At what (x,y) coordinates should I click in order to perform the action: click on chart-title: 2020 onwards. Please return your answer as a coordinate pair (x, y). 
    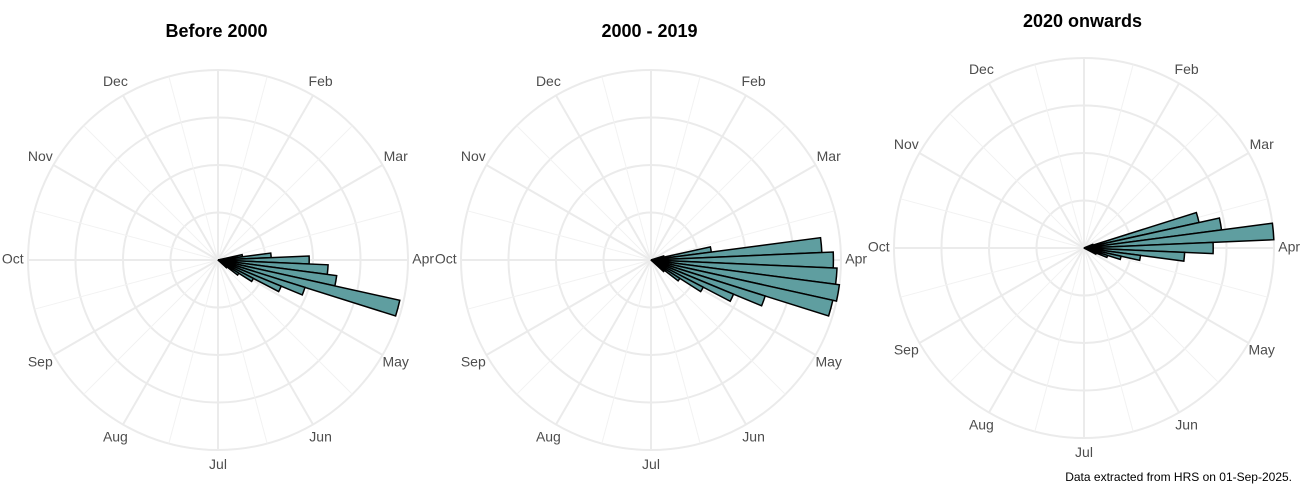
    Looking at the image, I should click on (1082, 21).